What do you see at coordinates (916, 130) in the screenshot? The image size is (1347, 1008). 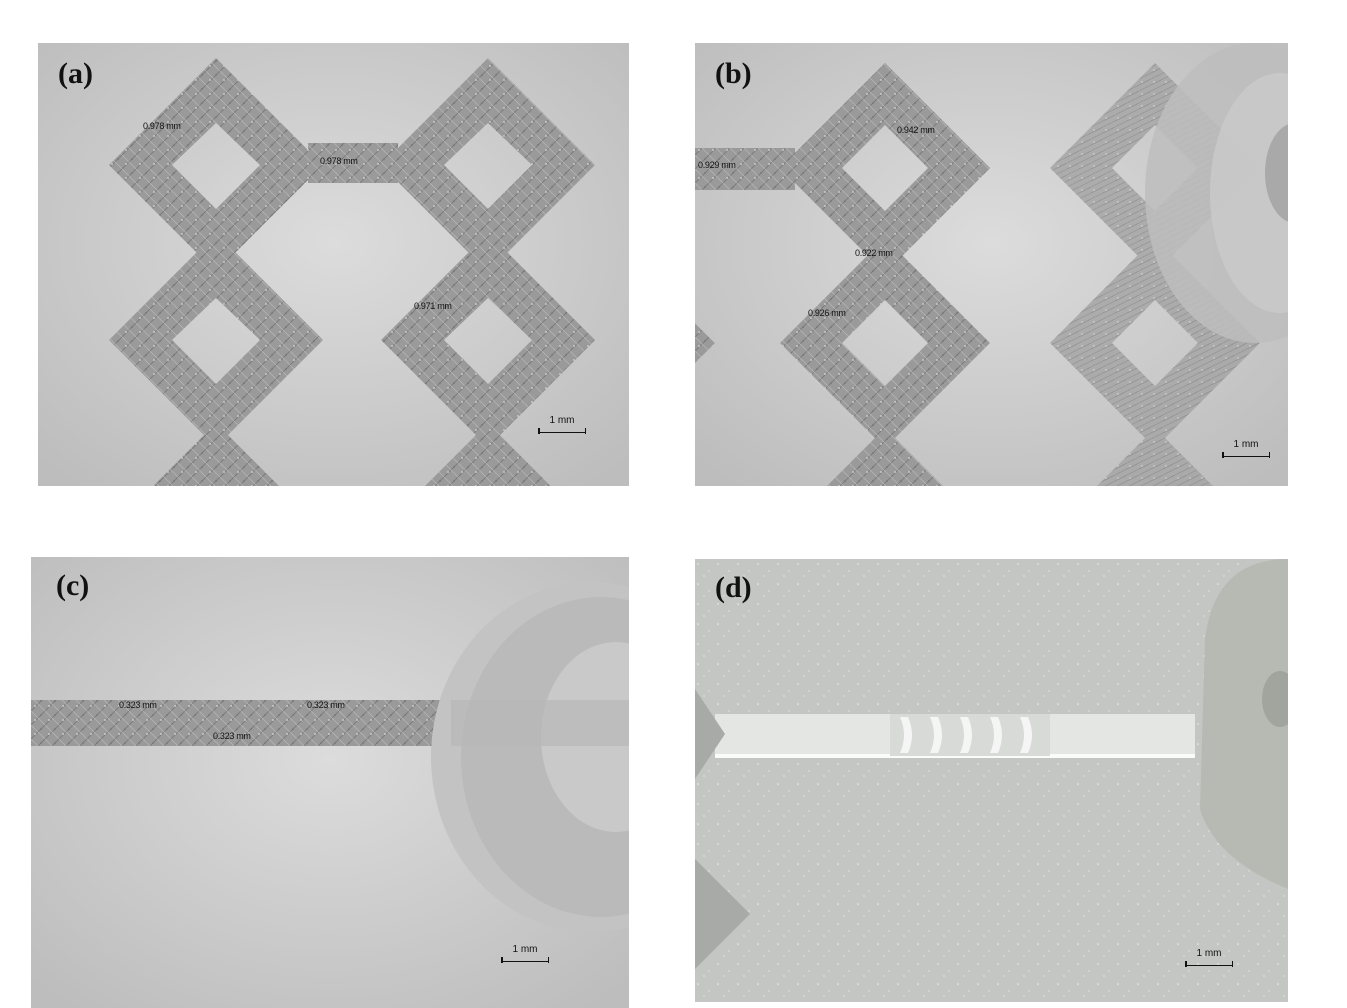 I see `measurement-label: 0.942 mm` at bounding box center [916, 130].